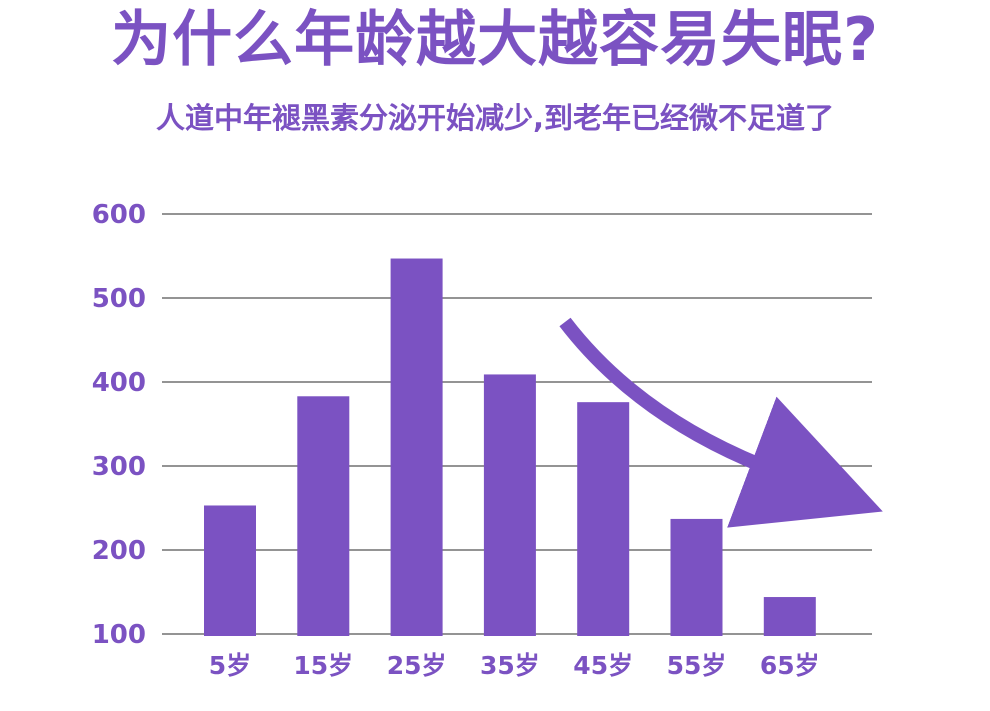 The image size is (990, 711). What do you see at coordinates (119, 635) in the screenshot?
I see `y-tick-label: 100` at bounding box center [119, 635].